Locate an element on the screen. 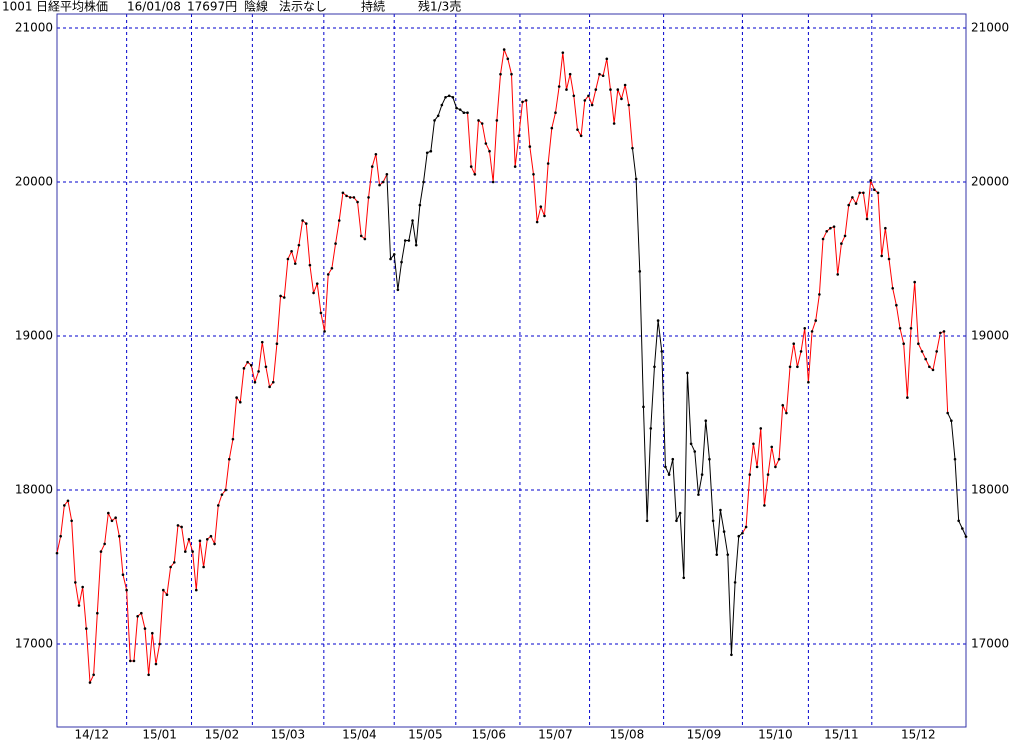  header-code: 1001 is located at coordinates (17, 7).